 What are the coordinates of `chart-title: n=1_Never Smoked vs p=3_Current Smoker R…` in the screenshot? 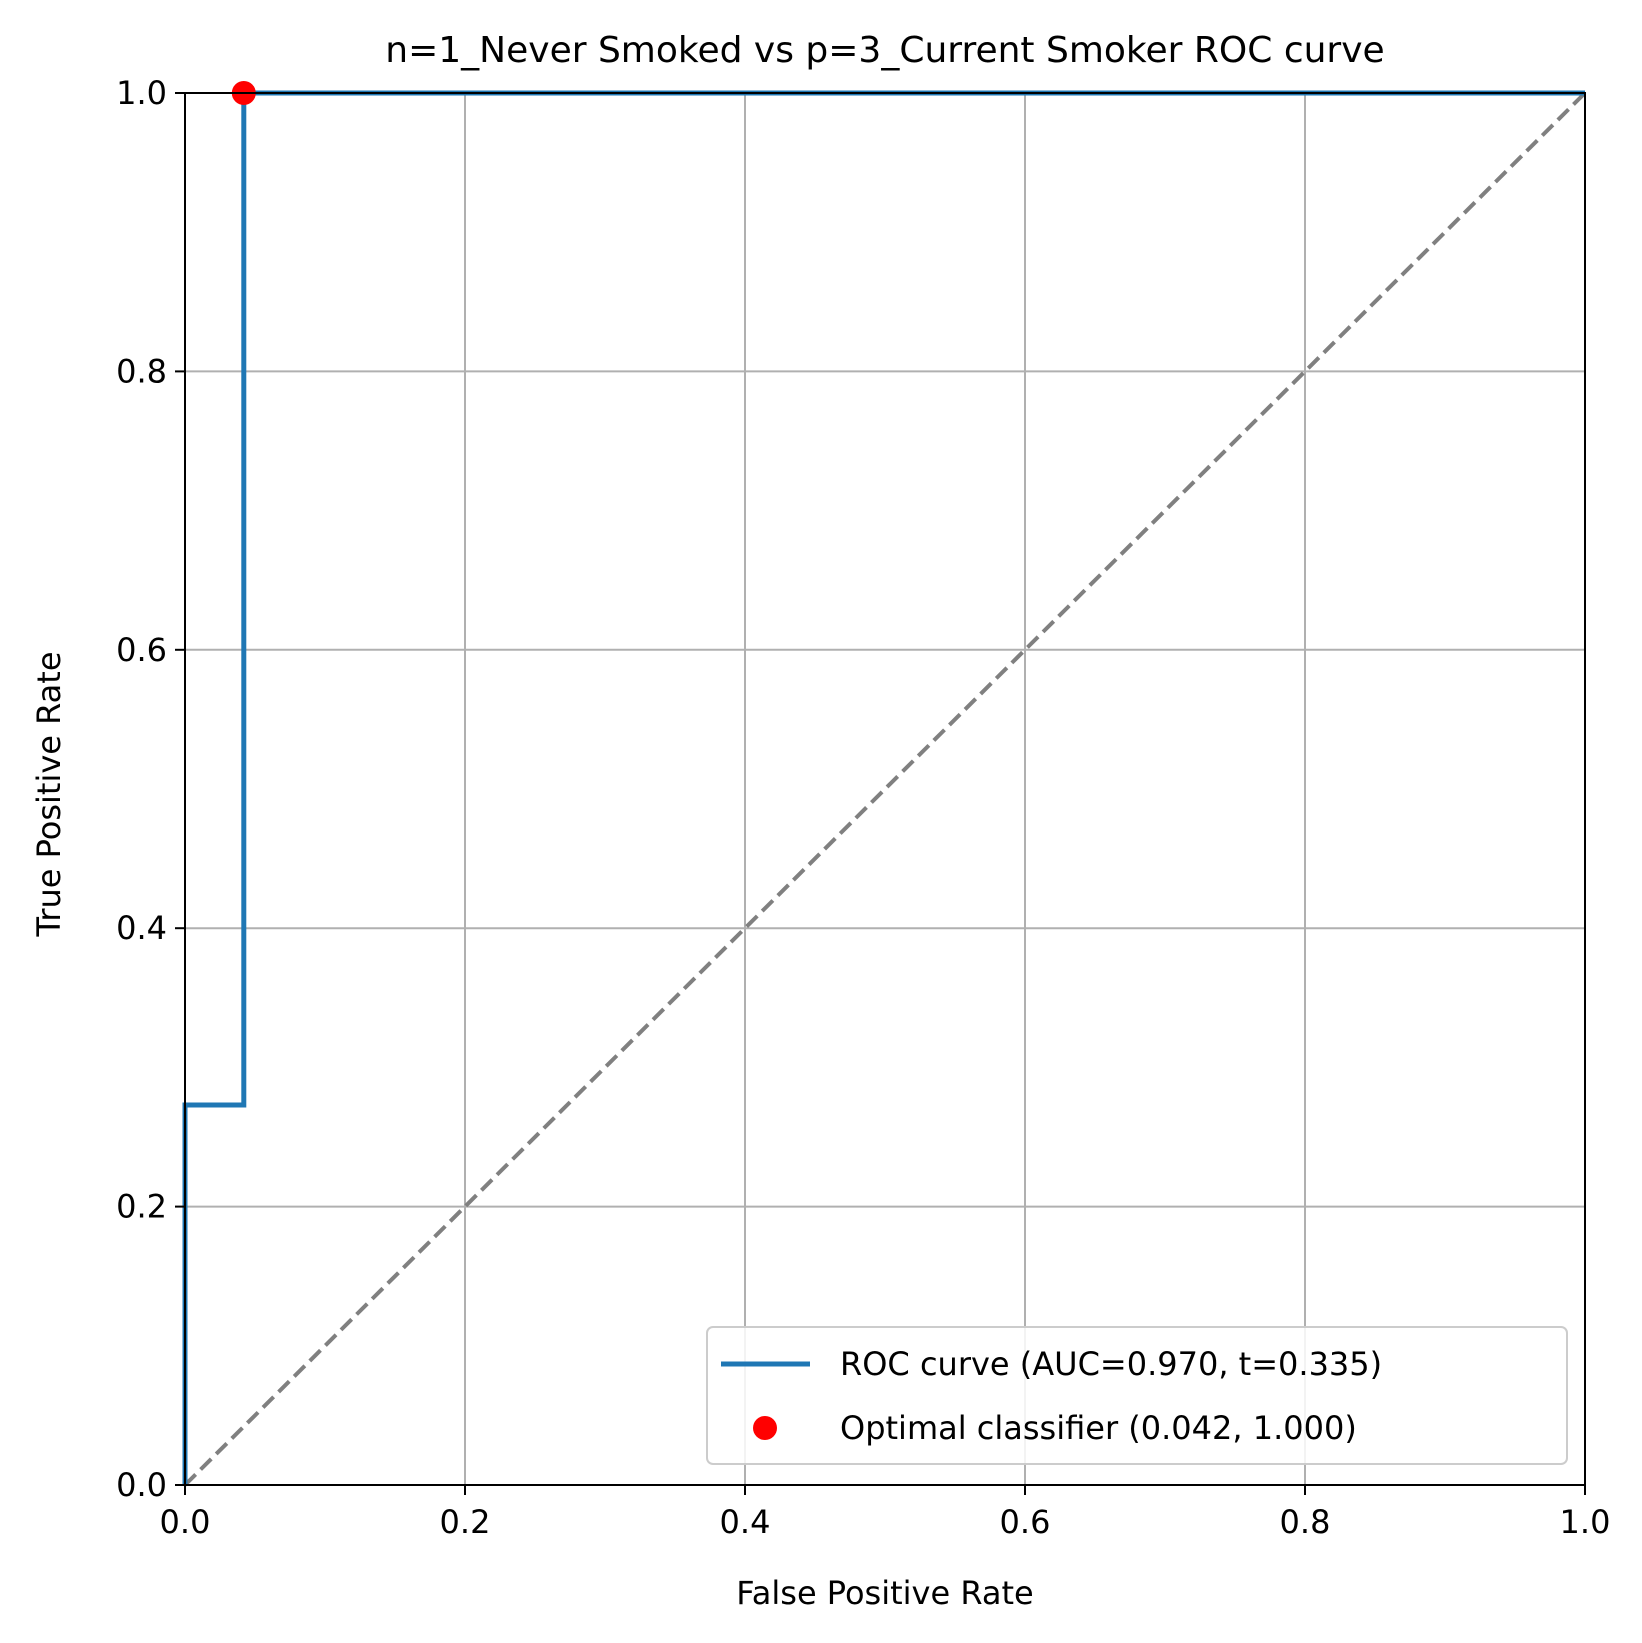 It's located at (884, 50).